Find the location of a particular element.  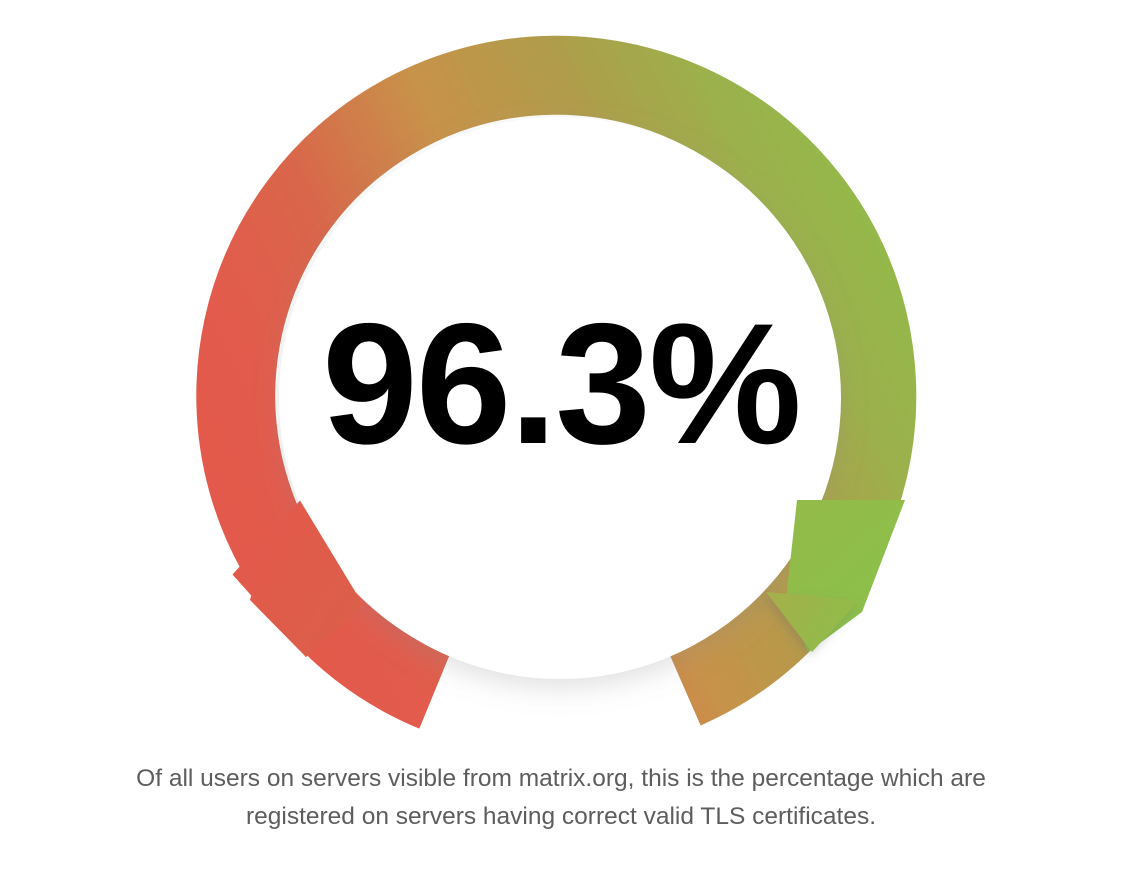

arrow-head-icon is located at coordinates (835, 576).